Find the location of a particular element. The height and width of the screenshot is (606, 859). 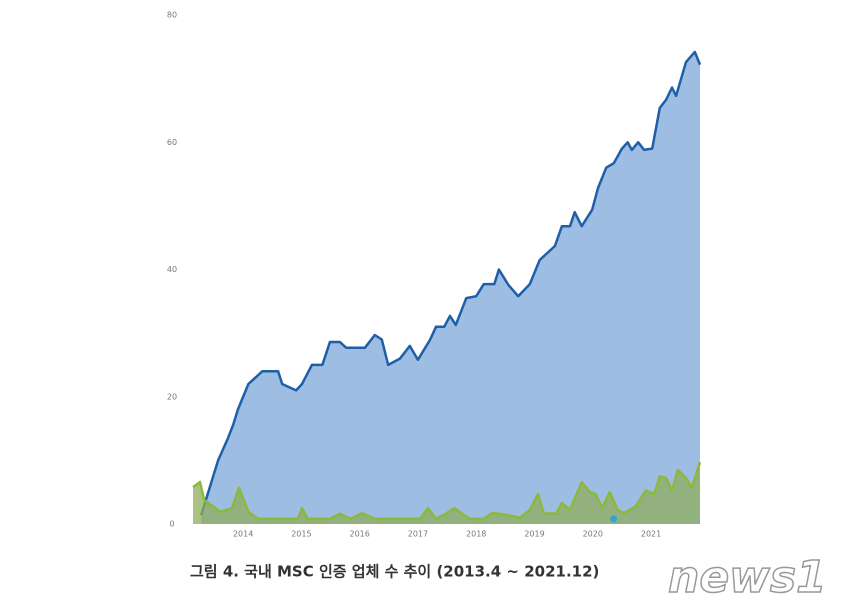

x-tick-label: 2017 is located at coordinates (418, 534).